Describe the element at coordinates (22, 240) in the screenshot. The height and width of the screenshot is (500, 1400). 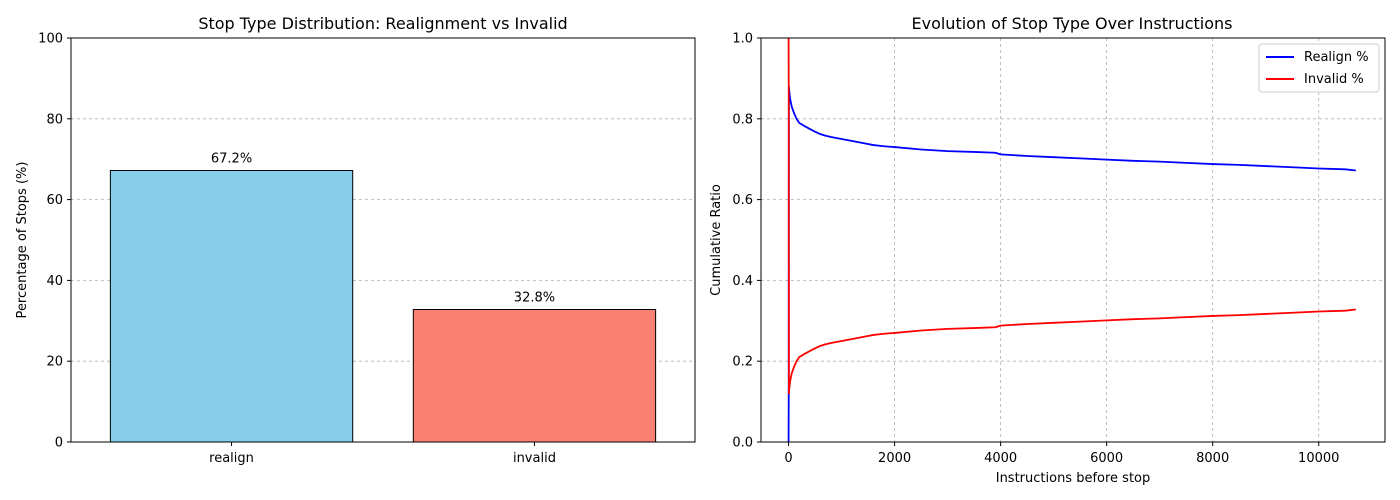
I see `bar-chart-y-axis-label: Percentage of Stops (%)` at that location.